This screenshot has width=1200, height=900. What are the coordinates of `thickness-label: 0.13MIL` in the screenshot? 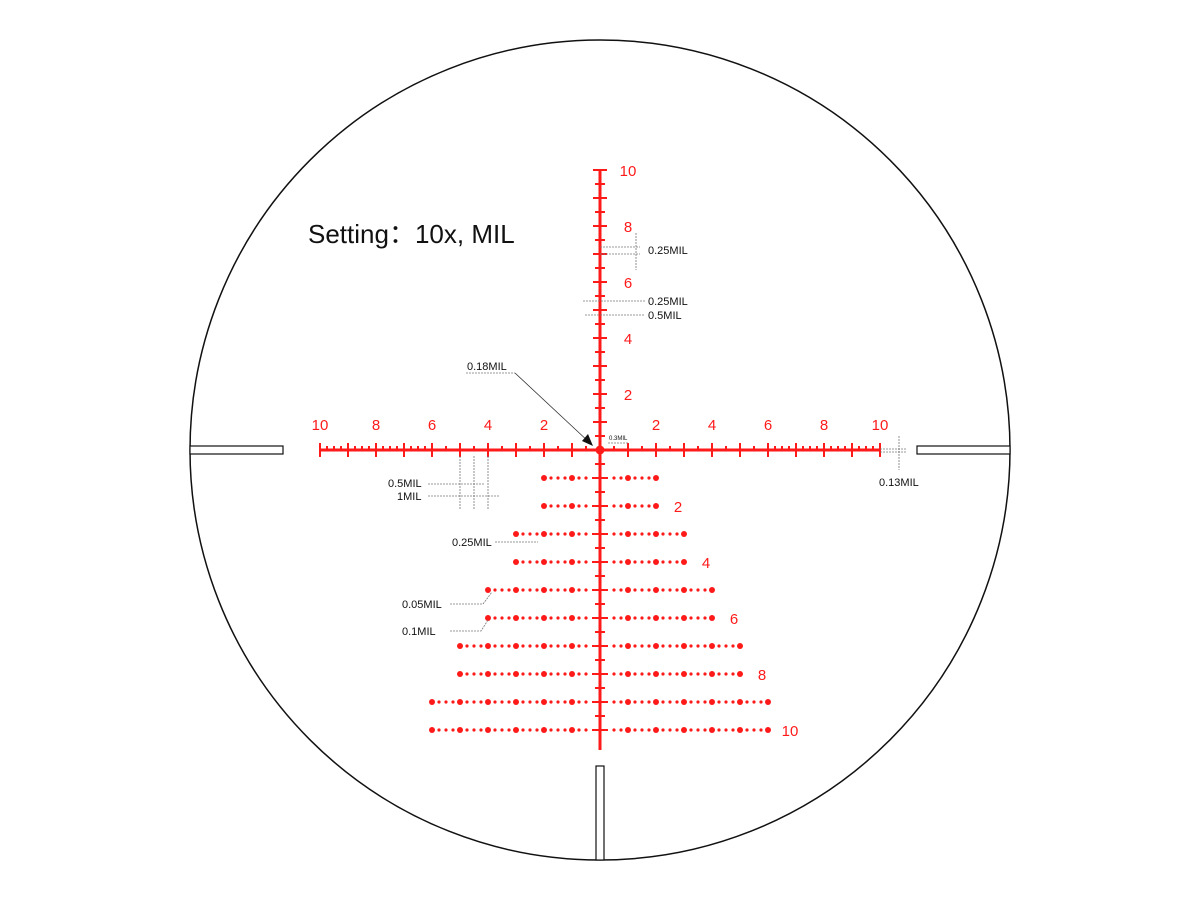 It's located at (899, 483).